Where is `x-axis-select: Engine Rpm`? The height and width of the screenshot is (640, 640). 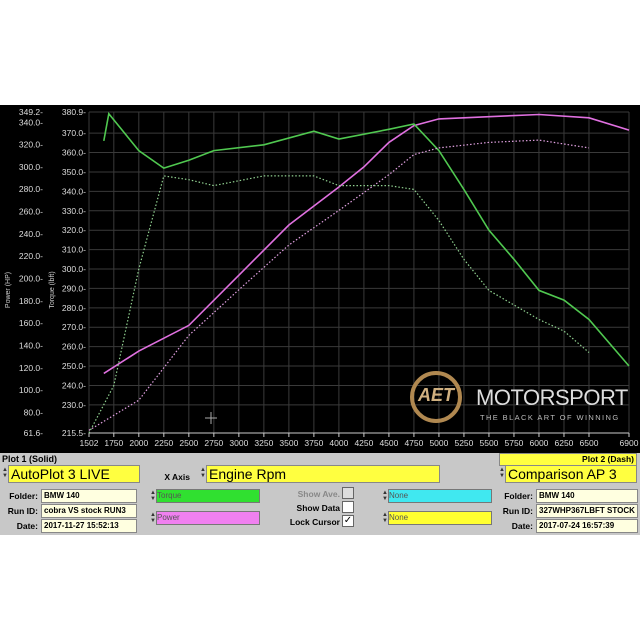 x-axis-select: Engine Rpm is located at coordinates (323, 474).